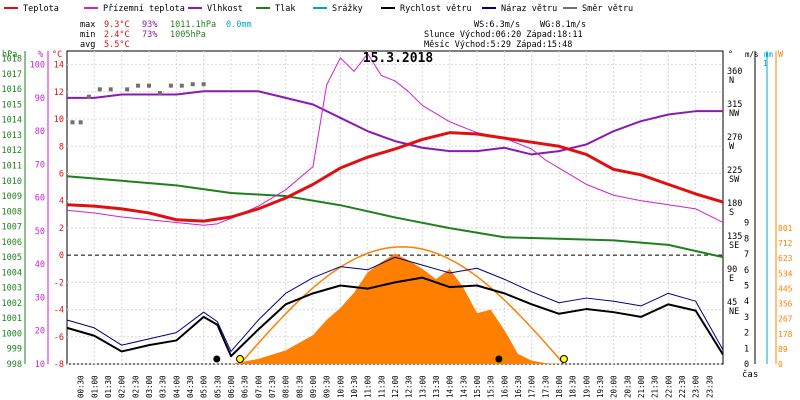  I want to click on stats-temperature: 2.4°C, so click(117, 35).